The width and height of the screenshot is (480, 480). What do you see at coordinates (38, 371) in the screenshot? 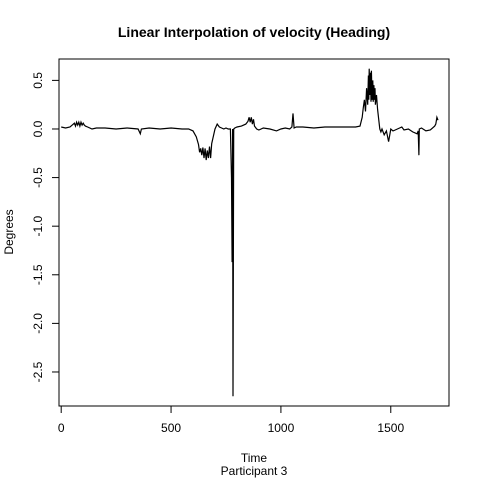
I see `y-tick-label: -2.5` at bounding box center [38, 371].